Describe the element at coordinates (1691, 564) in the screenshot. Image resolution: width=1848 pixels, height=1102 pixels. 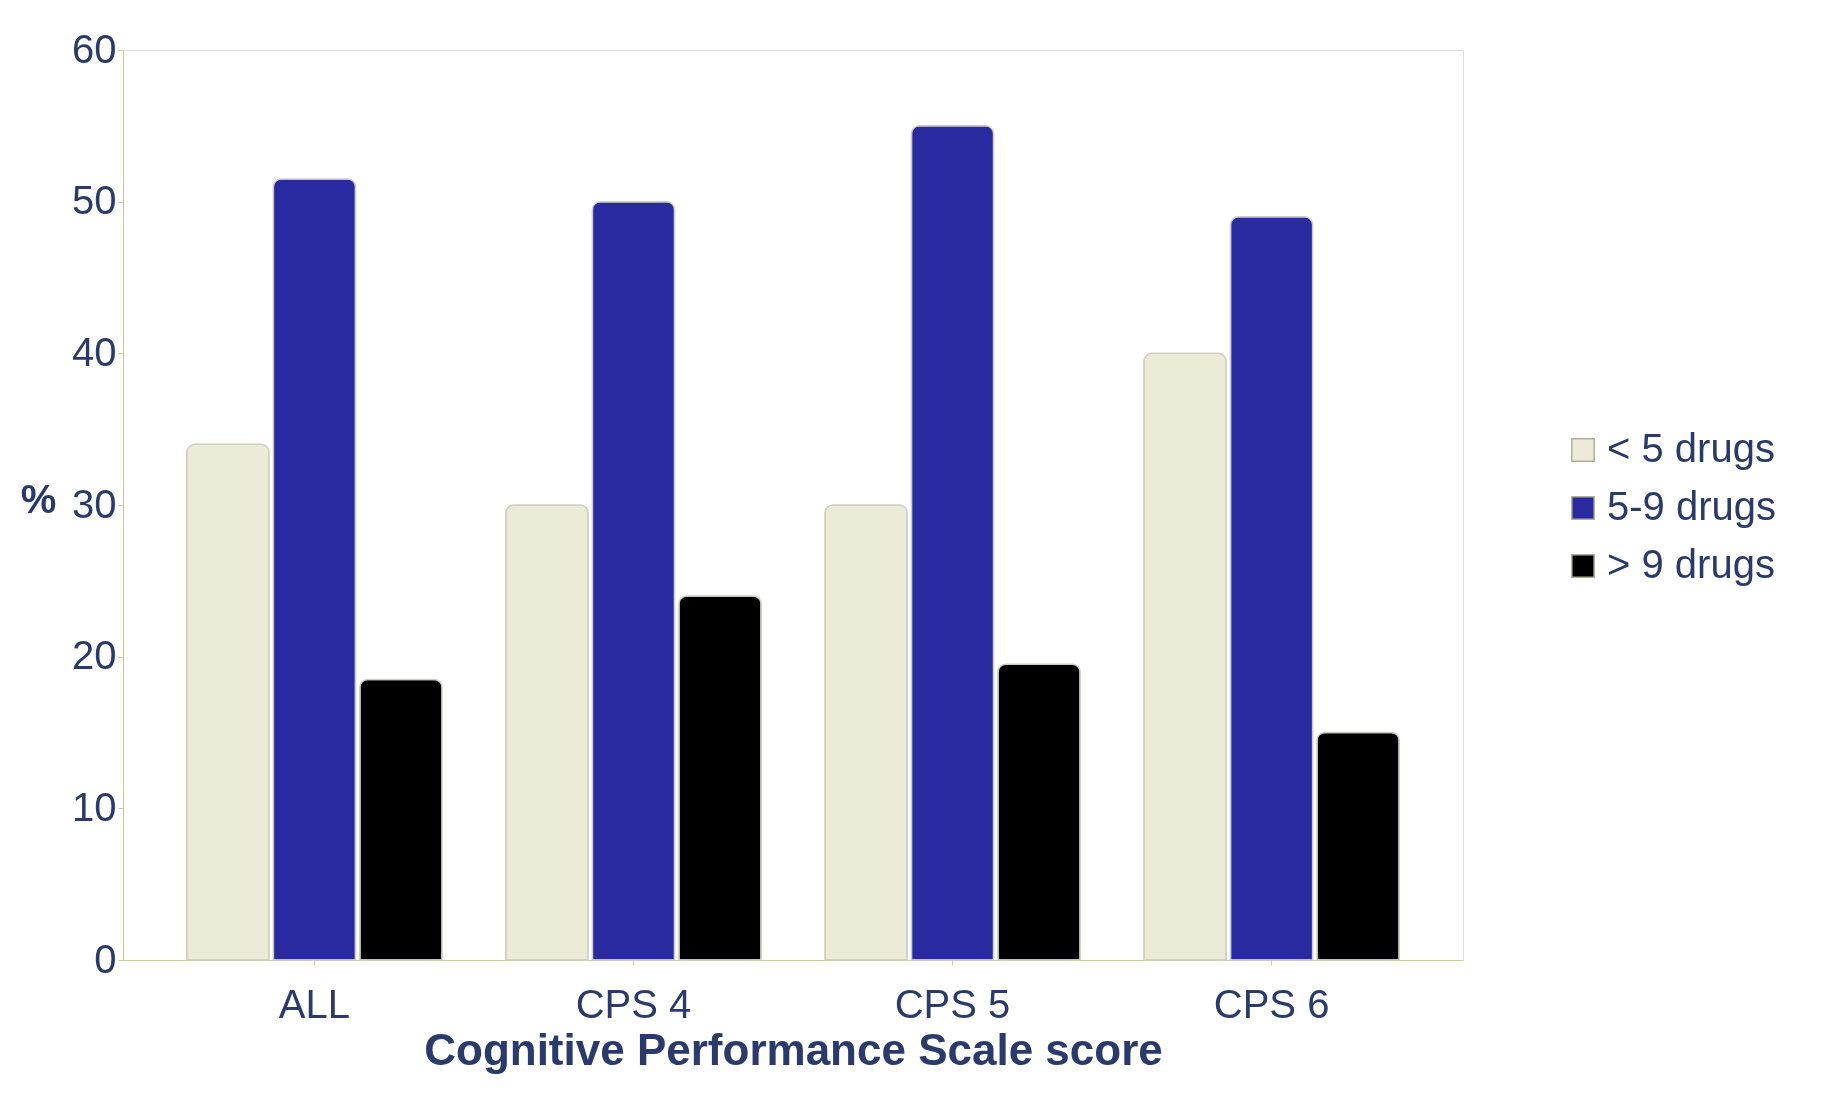
I see `legend-label: > 9 drugs` at that location.